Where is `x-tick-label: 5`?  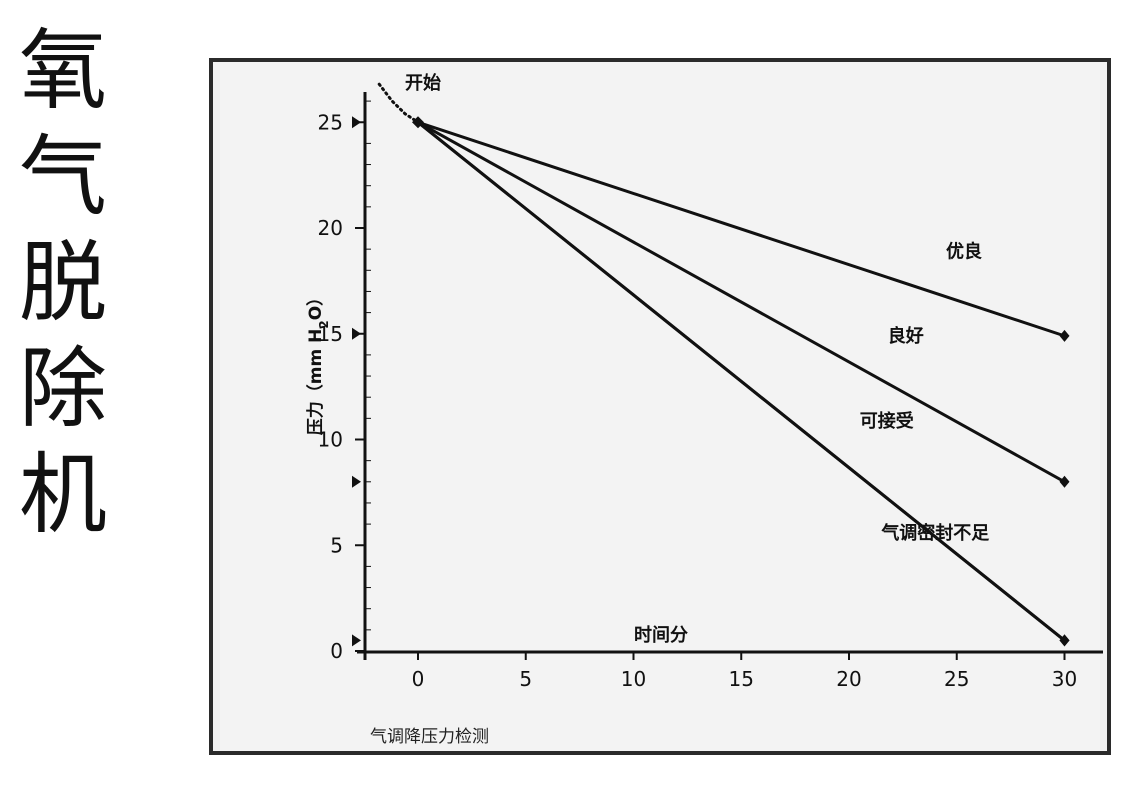
x-tick-label: 5 is located at coordinates (525, 679).